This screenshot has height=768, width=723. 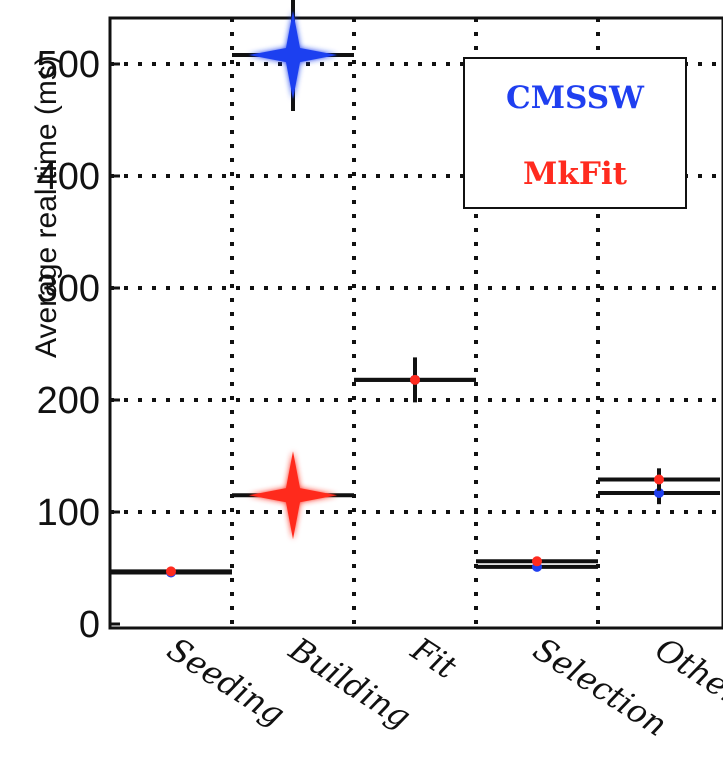 What do you see at coordinates (575, 98) in the screenshot?
I see `legend-entry-cmssw: CMSSW` at bounding box center [575, 98].